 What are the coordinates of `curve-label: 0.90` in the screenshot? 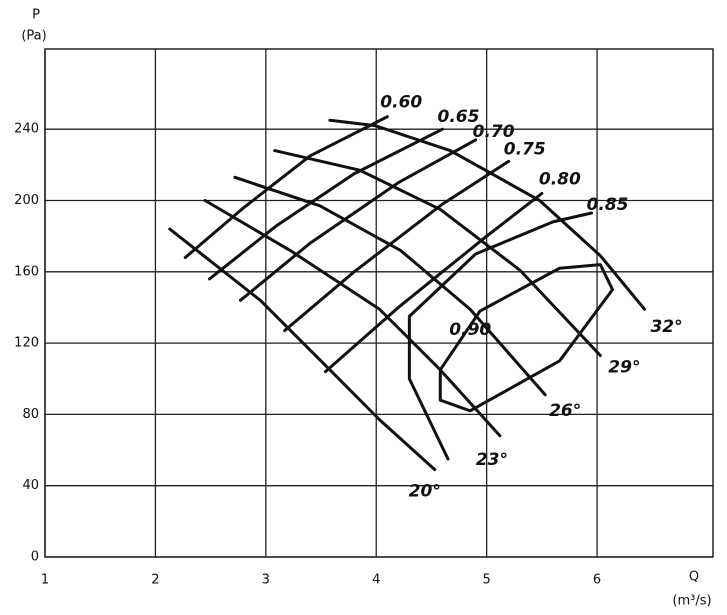 It's located at (470, 330).